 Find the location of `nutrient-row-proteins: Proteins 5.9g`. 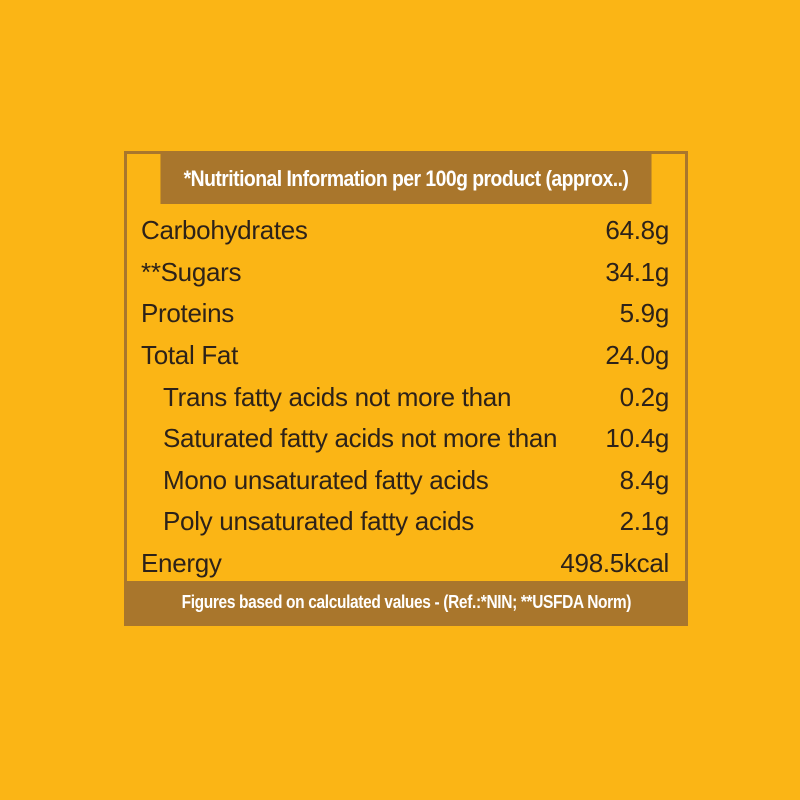

nutrient-row-proteins: Proteins 5.9g is located at coordinates (405, 314).